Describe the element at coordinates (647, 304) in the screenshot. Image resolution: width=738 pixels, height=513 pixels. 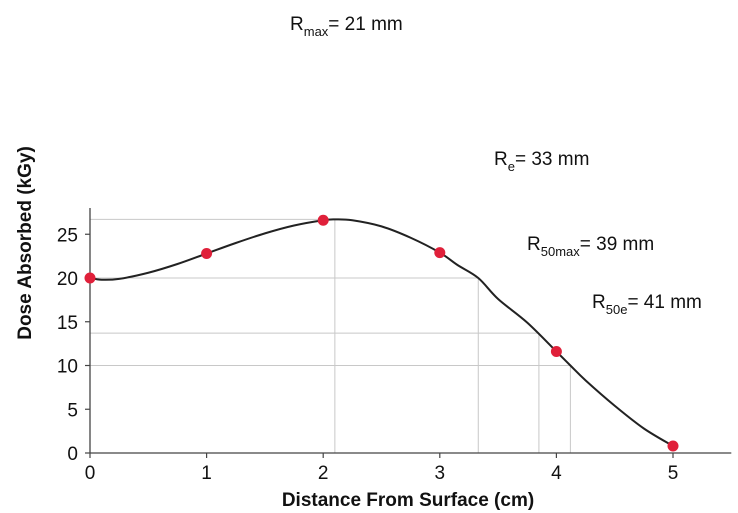
I see `annotation-3: R50e= 41 mm` at that location.